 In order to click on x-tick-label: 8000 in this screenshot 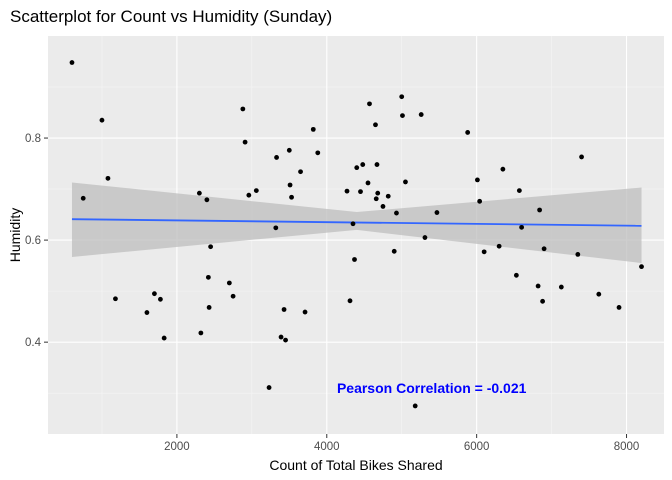, I will do `click(627, 447)`.